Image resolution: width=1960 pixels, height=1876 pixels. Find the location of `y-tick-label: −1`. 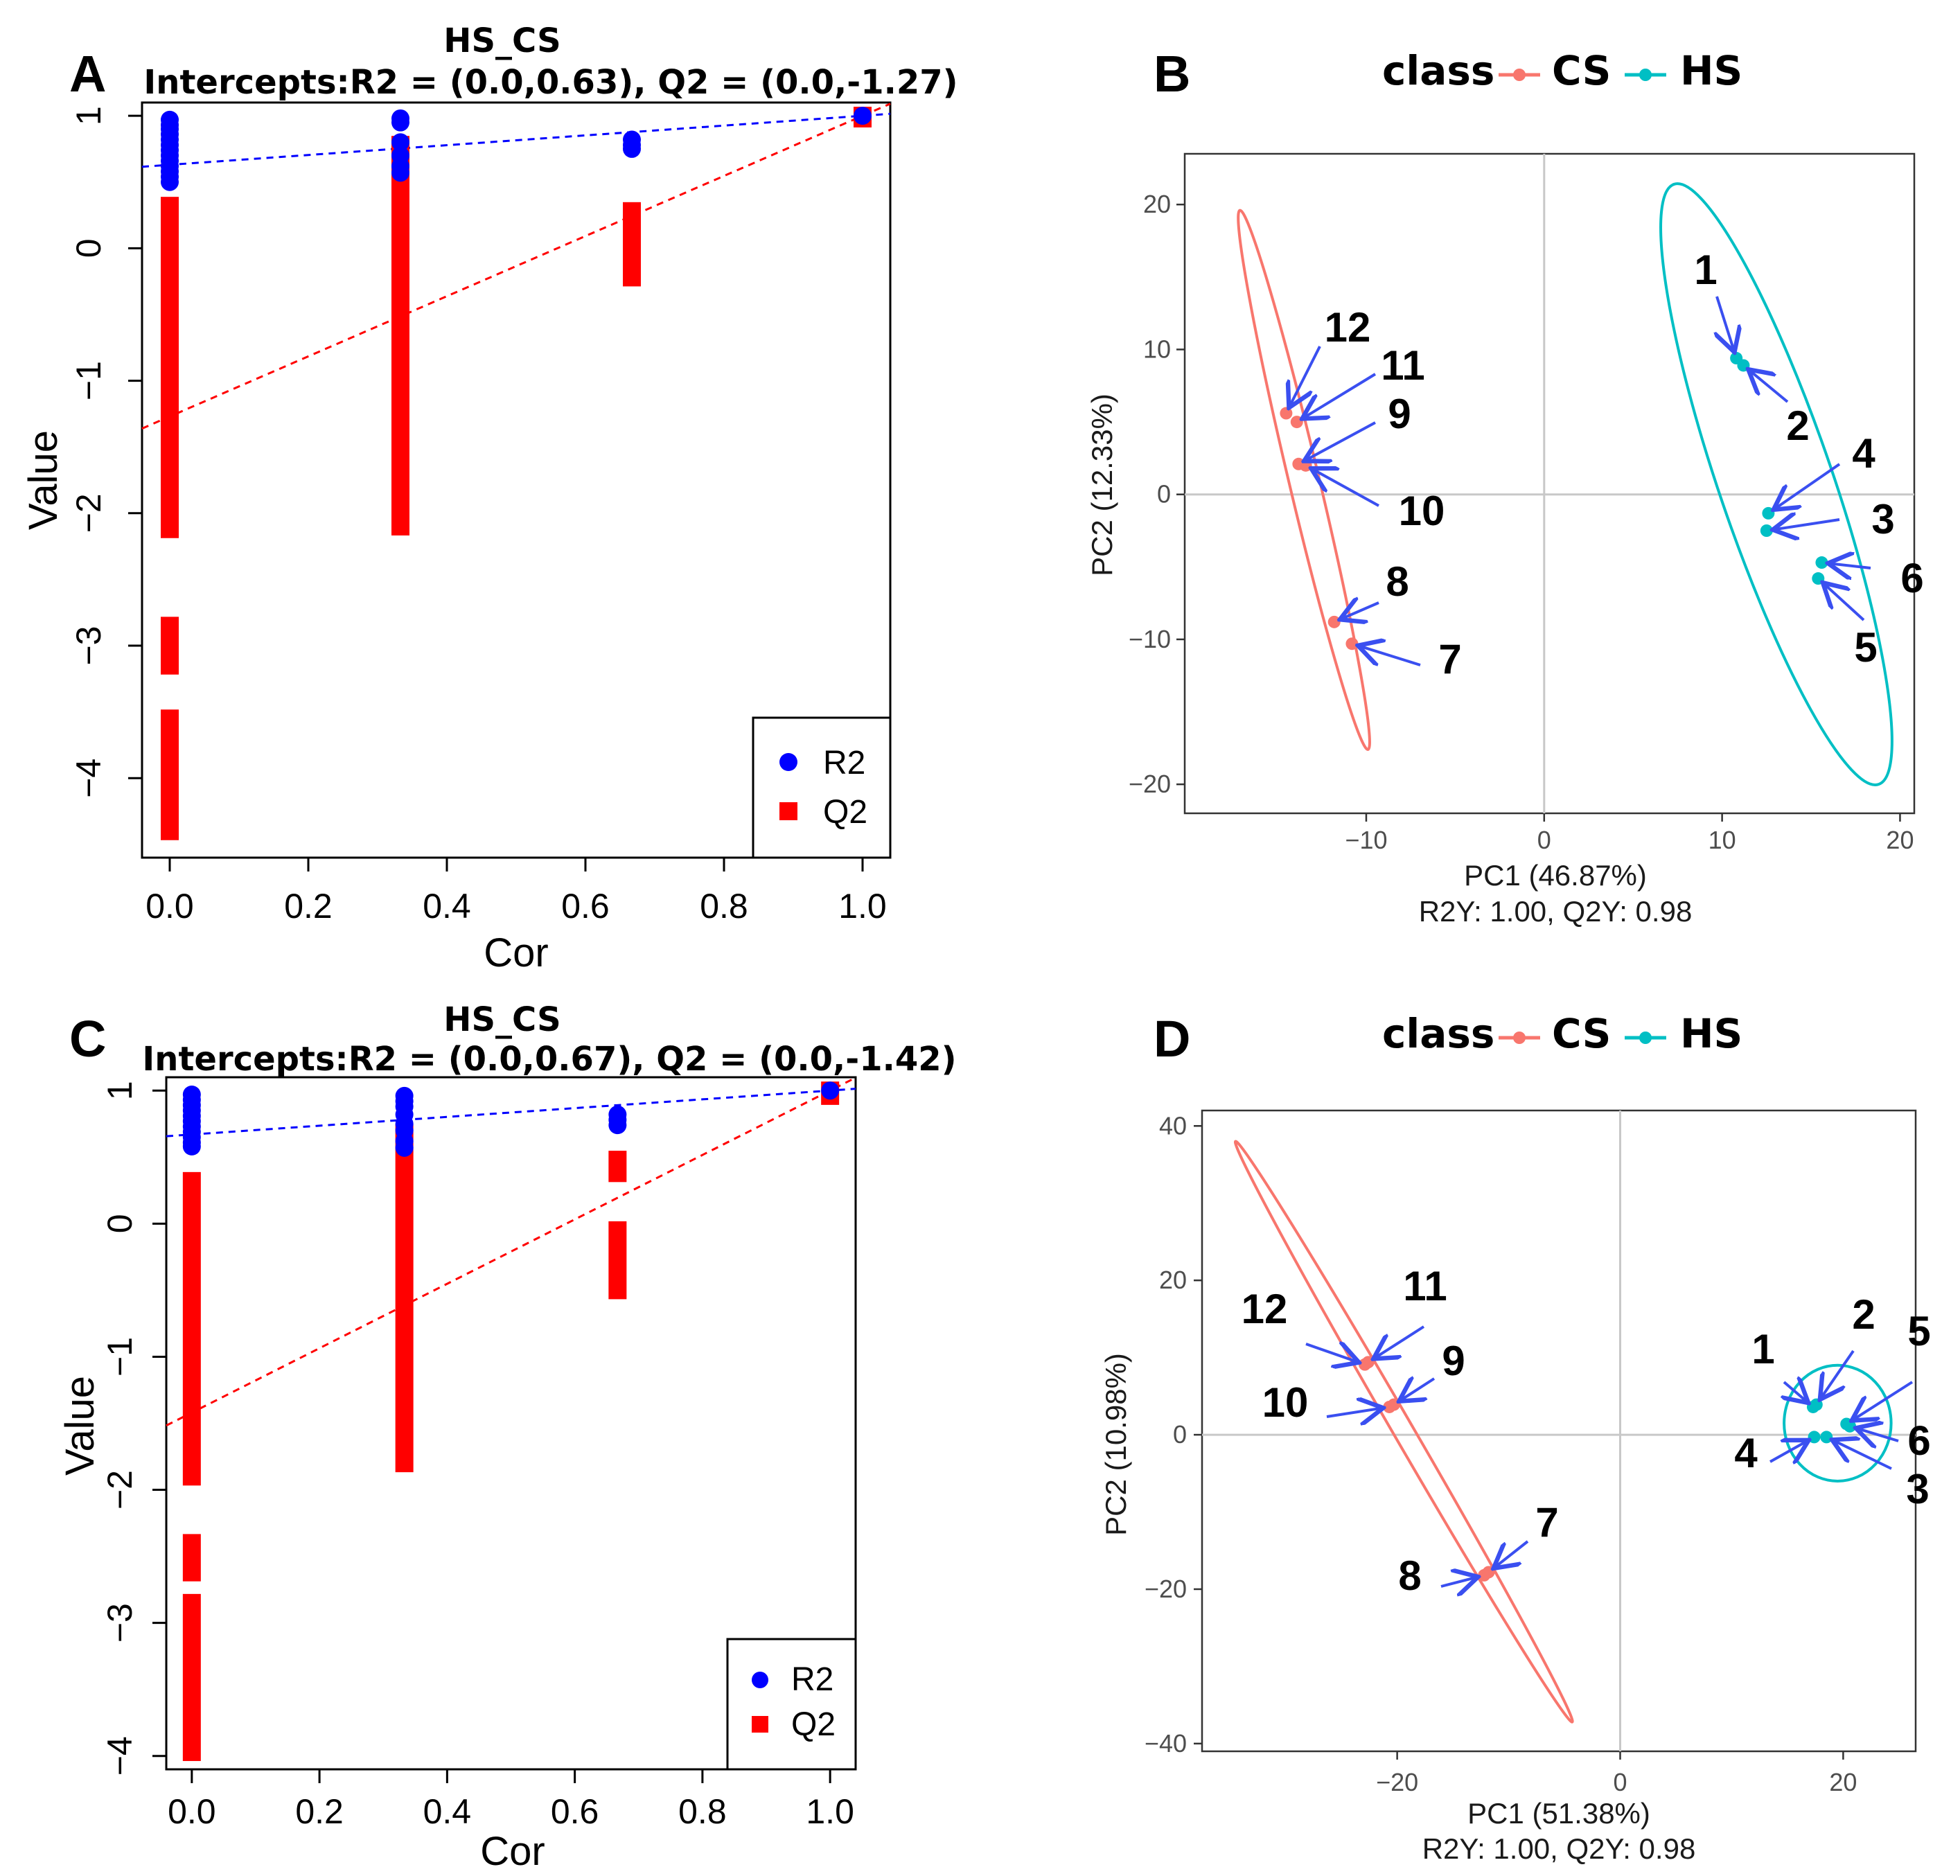

y-tick-label: −1 is located at coordinates (88, 381).